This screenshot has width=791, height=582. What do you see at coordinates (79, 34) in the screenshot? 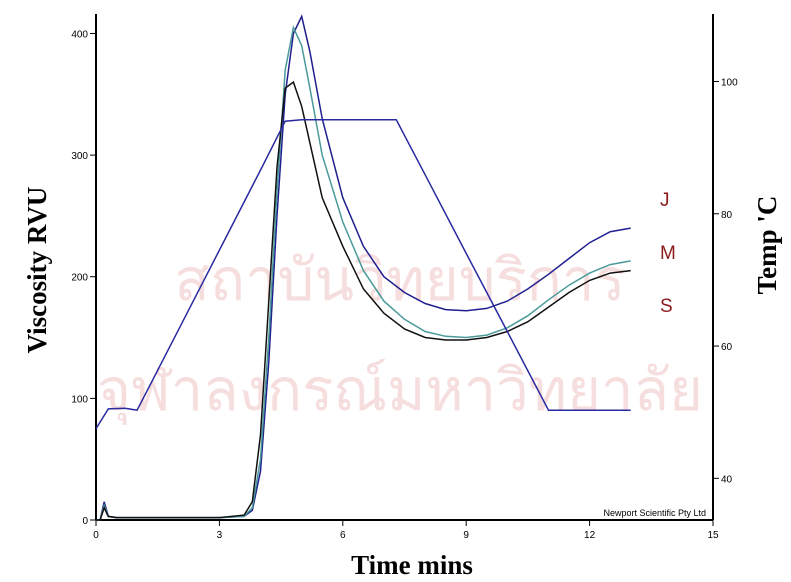
I see `y-tick-label: 400` at bounding box center [79, 34].